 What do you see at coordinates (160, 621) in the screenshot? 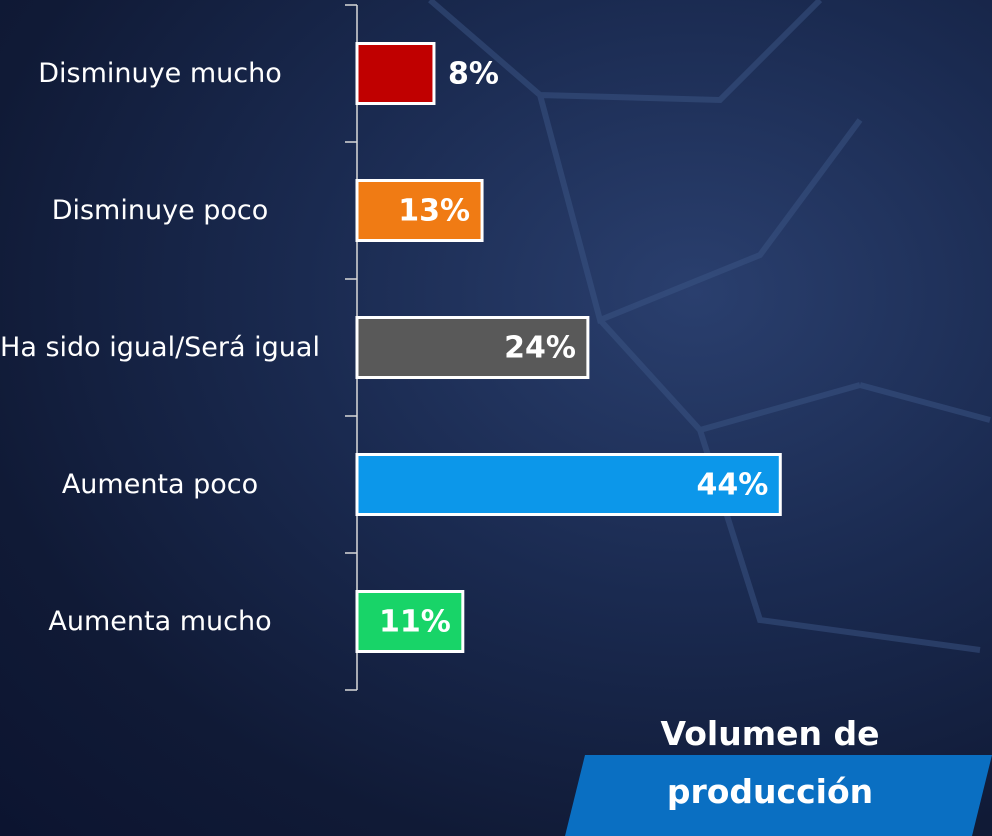
I see `category-label: Aumenta mucho` at bounding box center [160, 621].